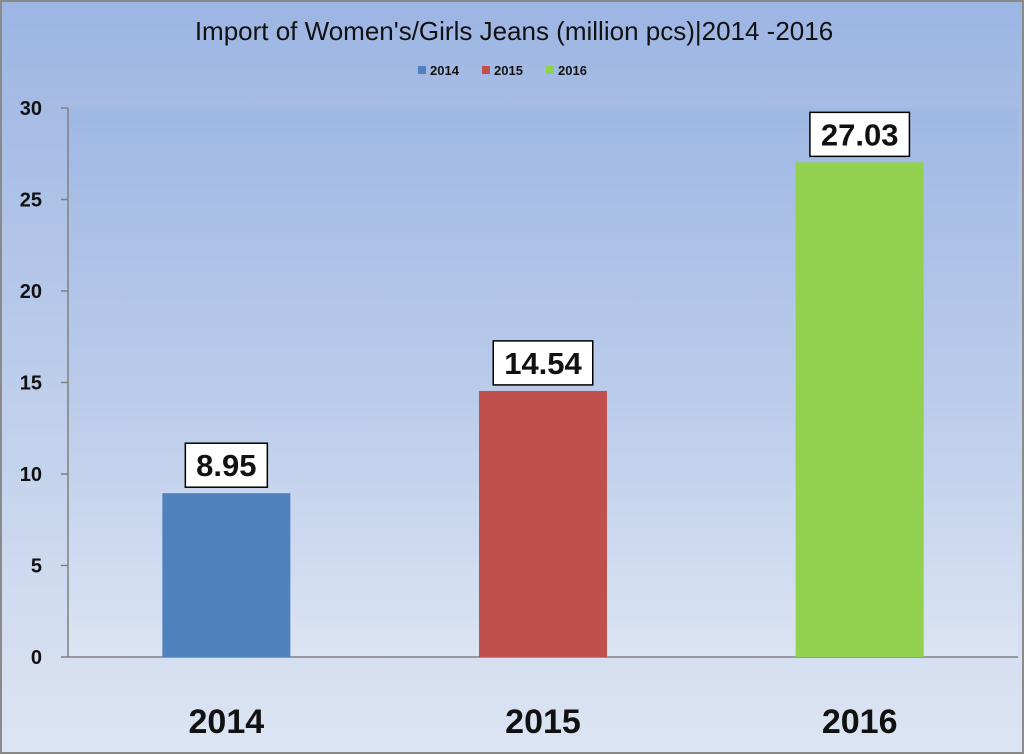  Describe the element at coordinates (31, 475) in the screenshot. I see `y-tick-label: 10` at that location.